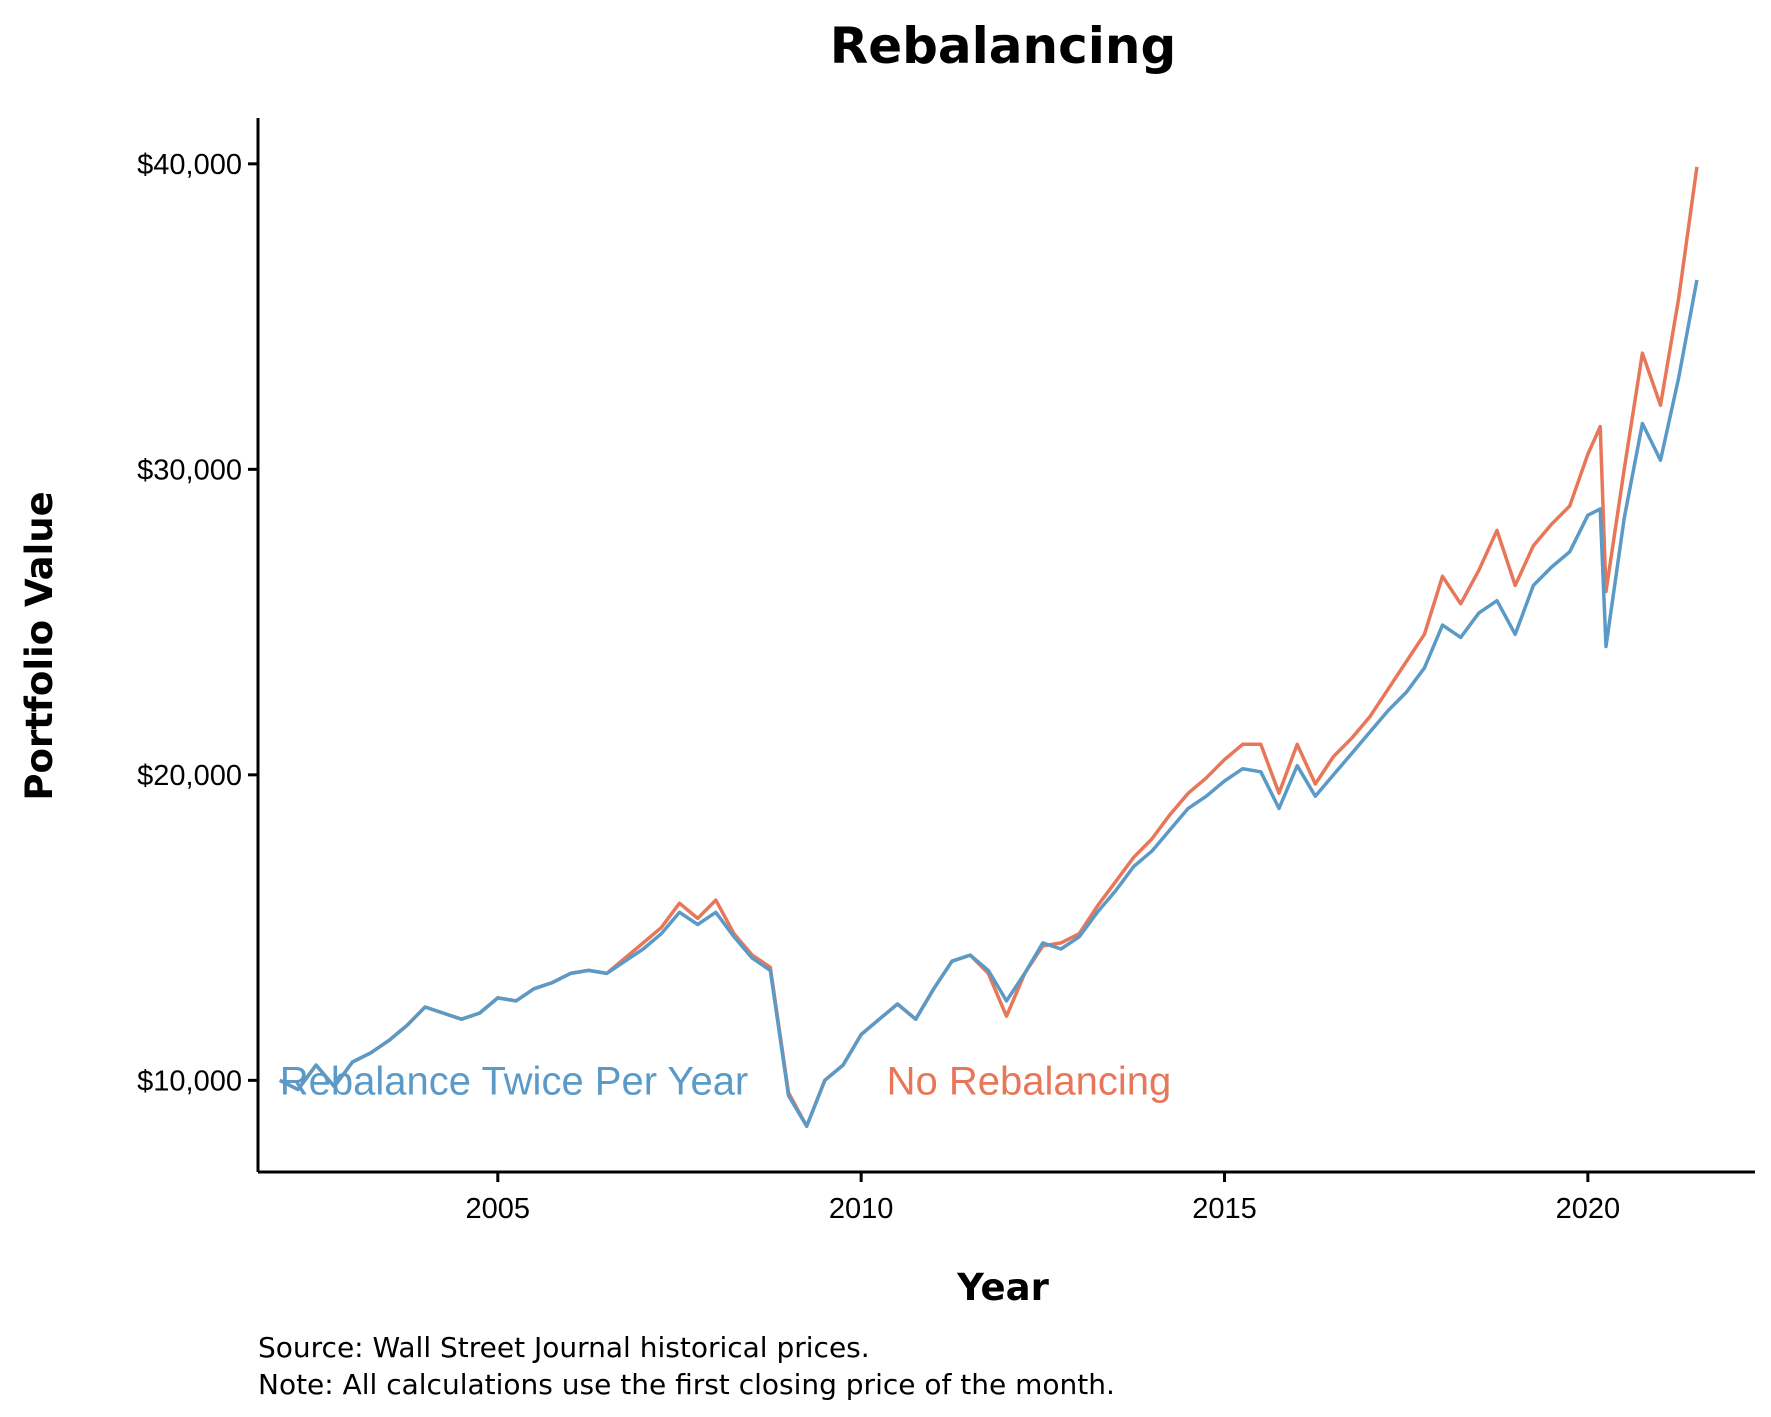 The height and width of the screenshot is (1417, 1771). Describe the element at coordinates (39, 645) in the screenshot. I see `y-axis-title: Portfolio Value` at that location.